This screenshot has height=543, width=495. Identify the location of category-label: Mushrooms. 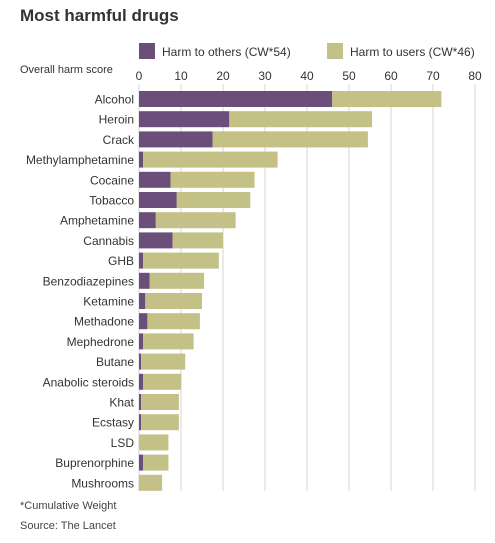
(102, 483).